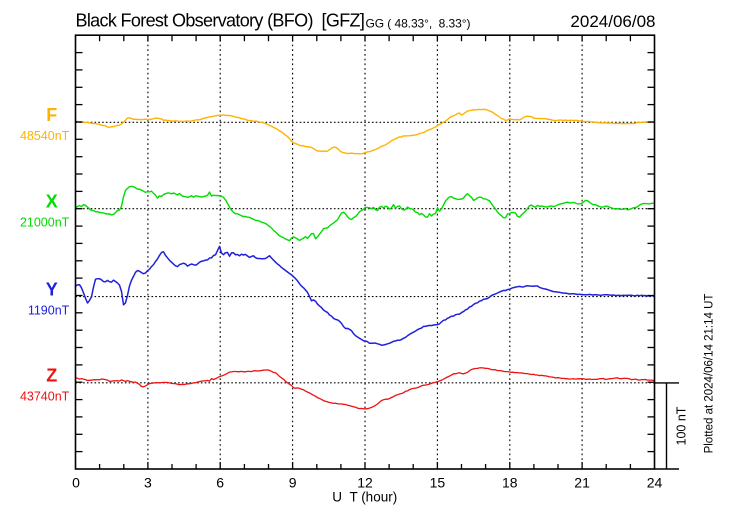 This screenshot has width=730, height=525. I want to click on svg-text: 9, so click(293, 483).